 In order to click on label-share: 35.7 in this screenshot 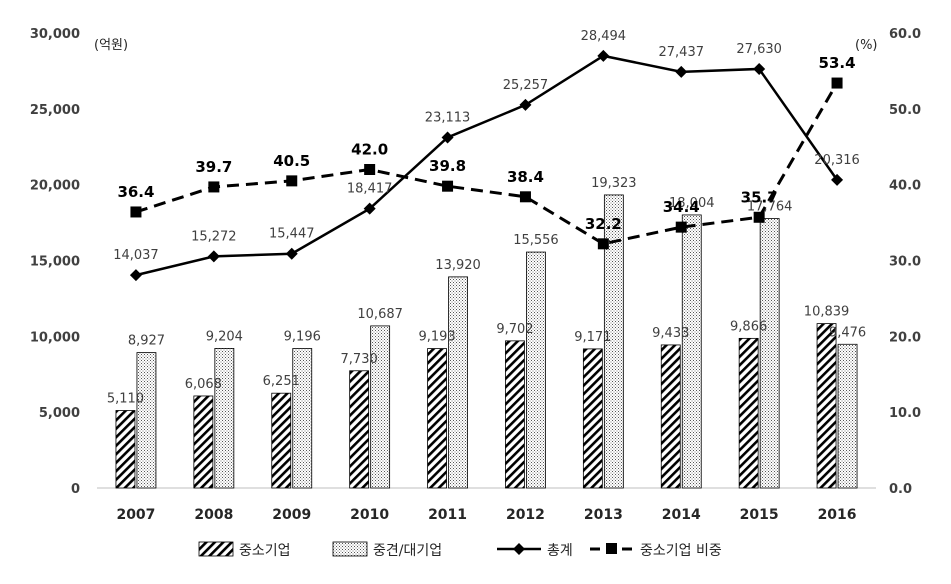, I will do `click(759, 197)`.